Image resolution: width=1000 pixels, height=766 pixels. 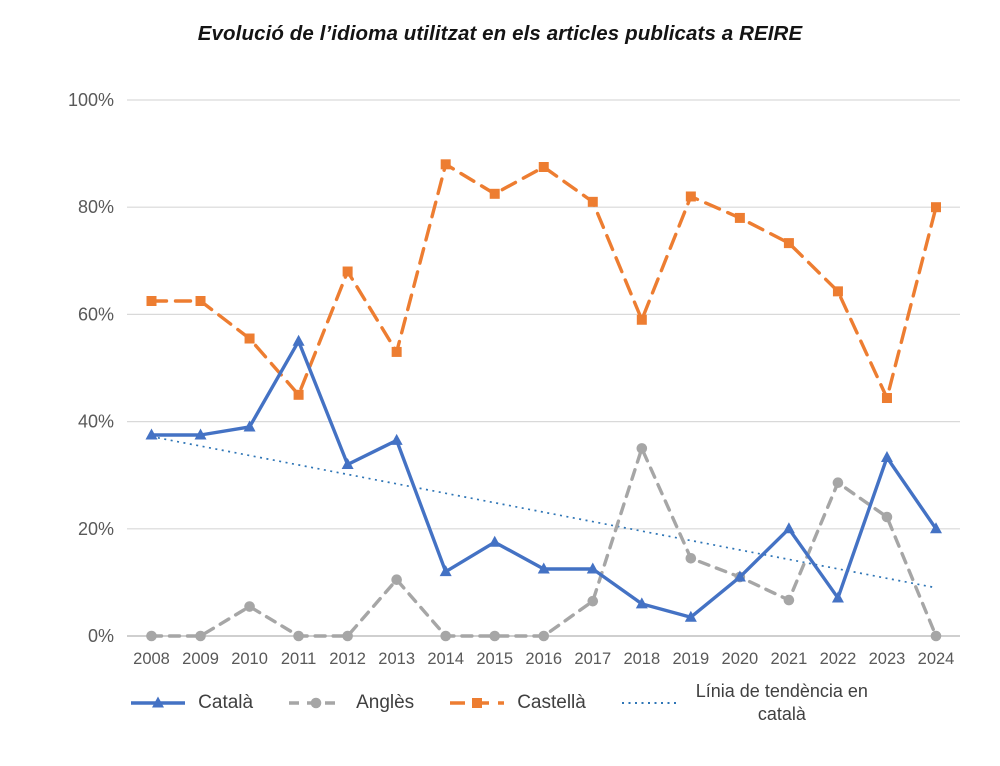 I want to click on trendline-dotted-icon, so click(x=650, y=703).